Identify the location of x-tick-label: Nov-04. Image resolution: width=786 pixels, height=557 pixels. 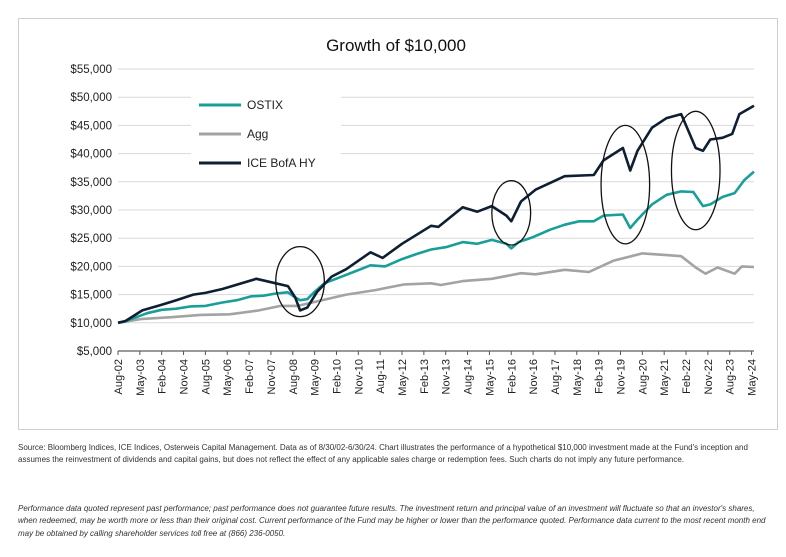
(185, 376).